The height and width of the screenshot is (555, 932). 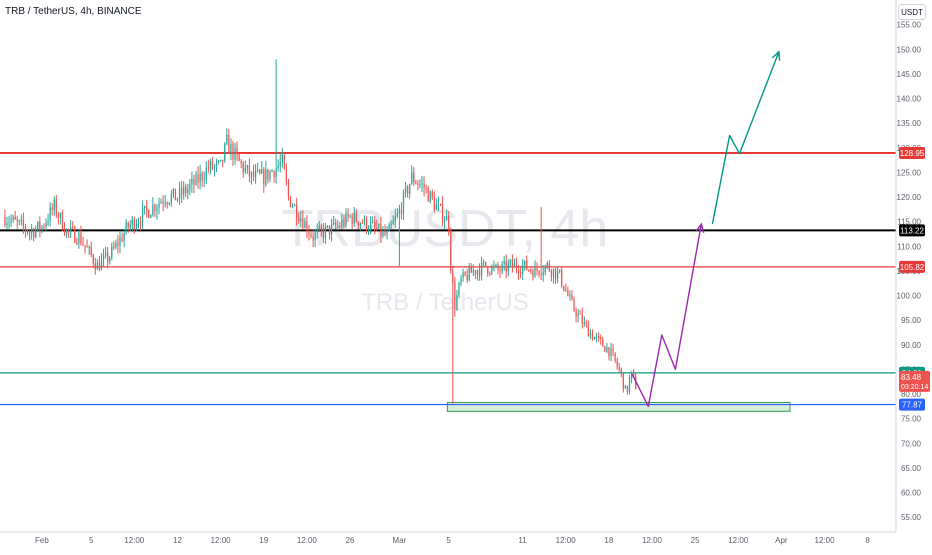 I want to click on y-tick-label: 140.00, so click(x=909, y=99).